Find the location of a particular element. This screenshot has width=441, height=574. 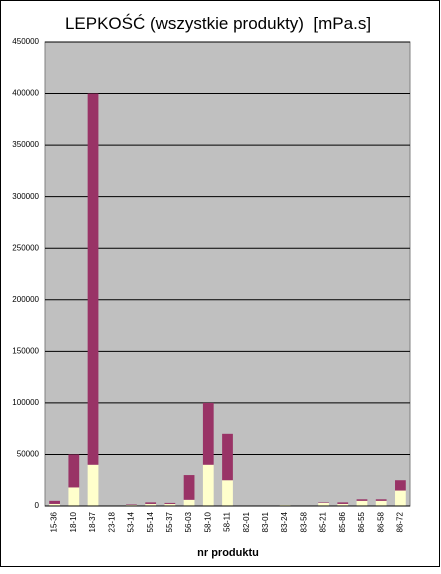

x-tick-label: 53-14 is located at coordinates (131, 521).